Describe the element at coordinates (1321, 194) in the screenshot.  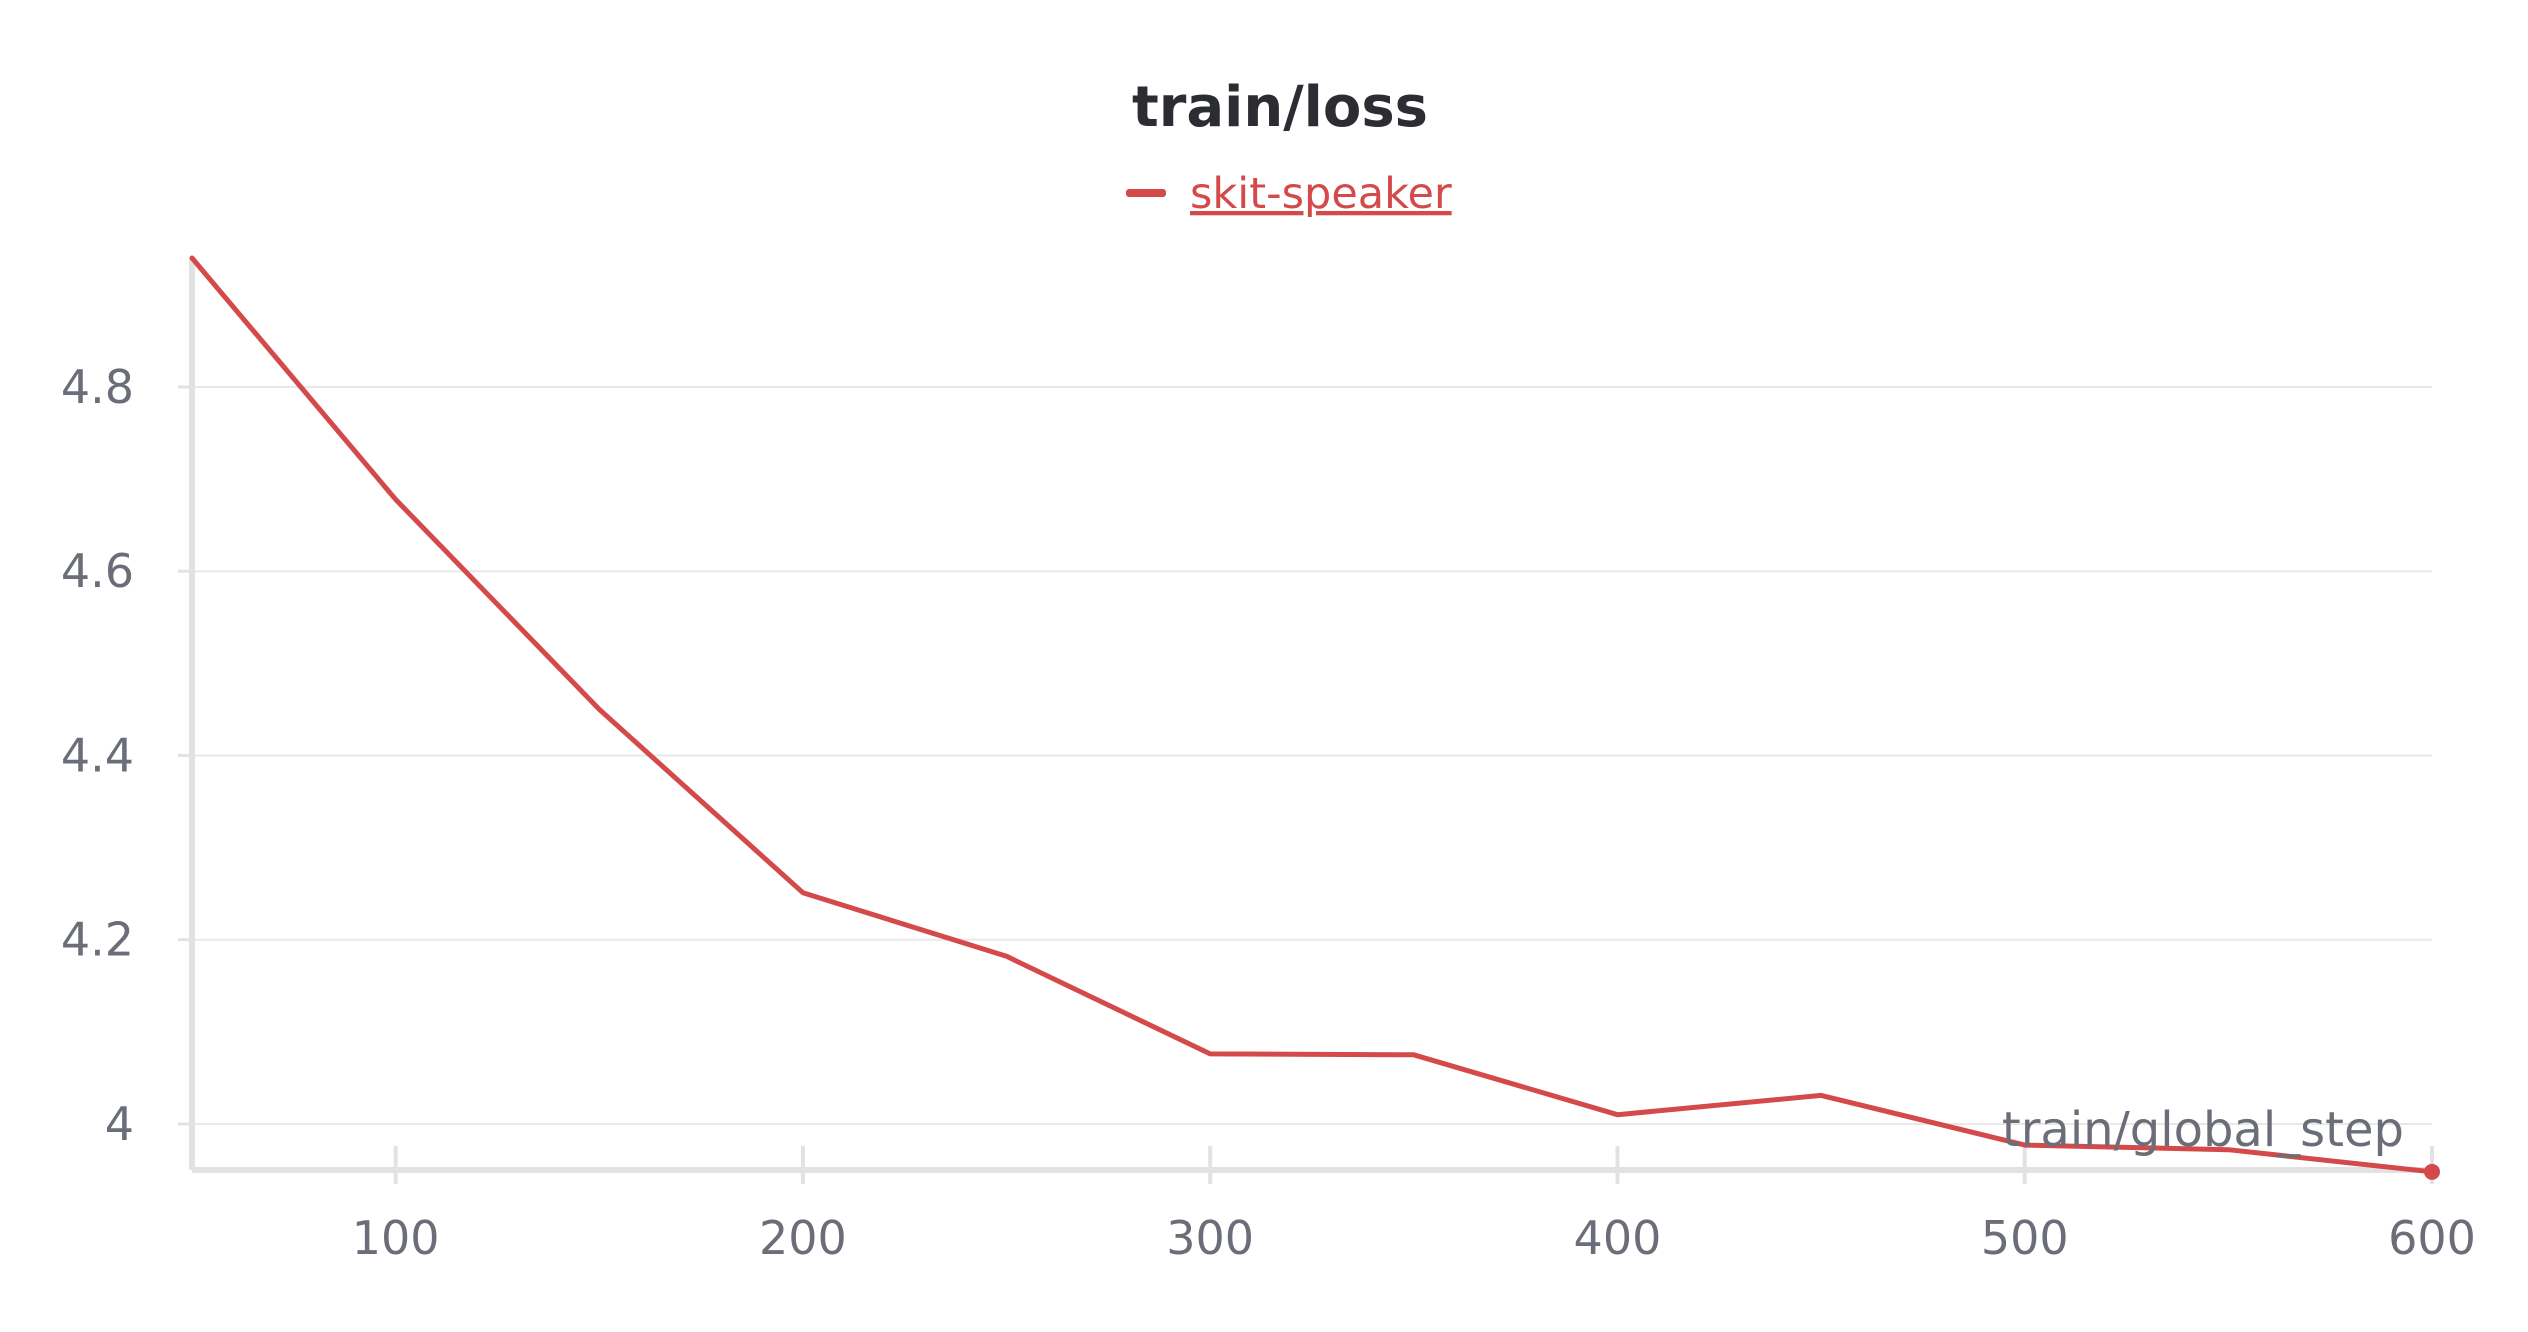
I see `legend-label-skit-speaker: skit-speaker` at that location.